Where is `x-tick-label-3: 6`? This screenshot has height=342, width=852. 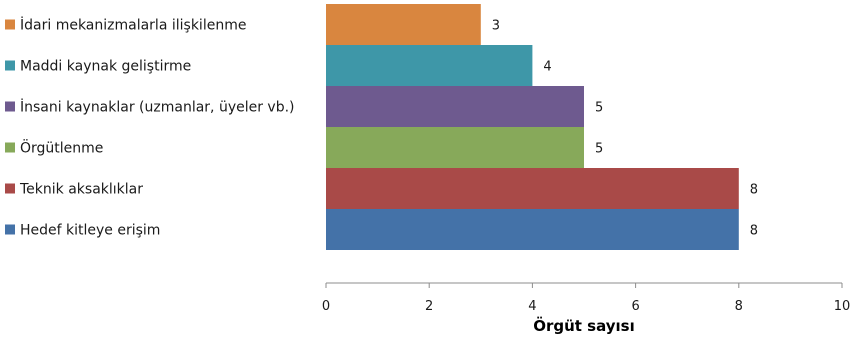 x-tick-label-3: 6 is located at coordinates (635, 306).